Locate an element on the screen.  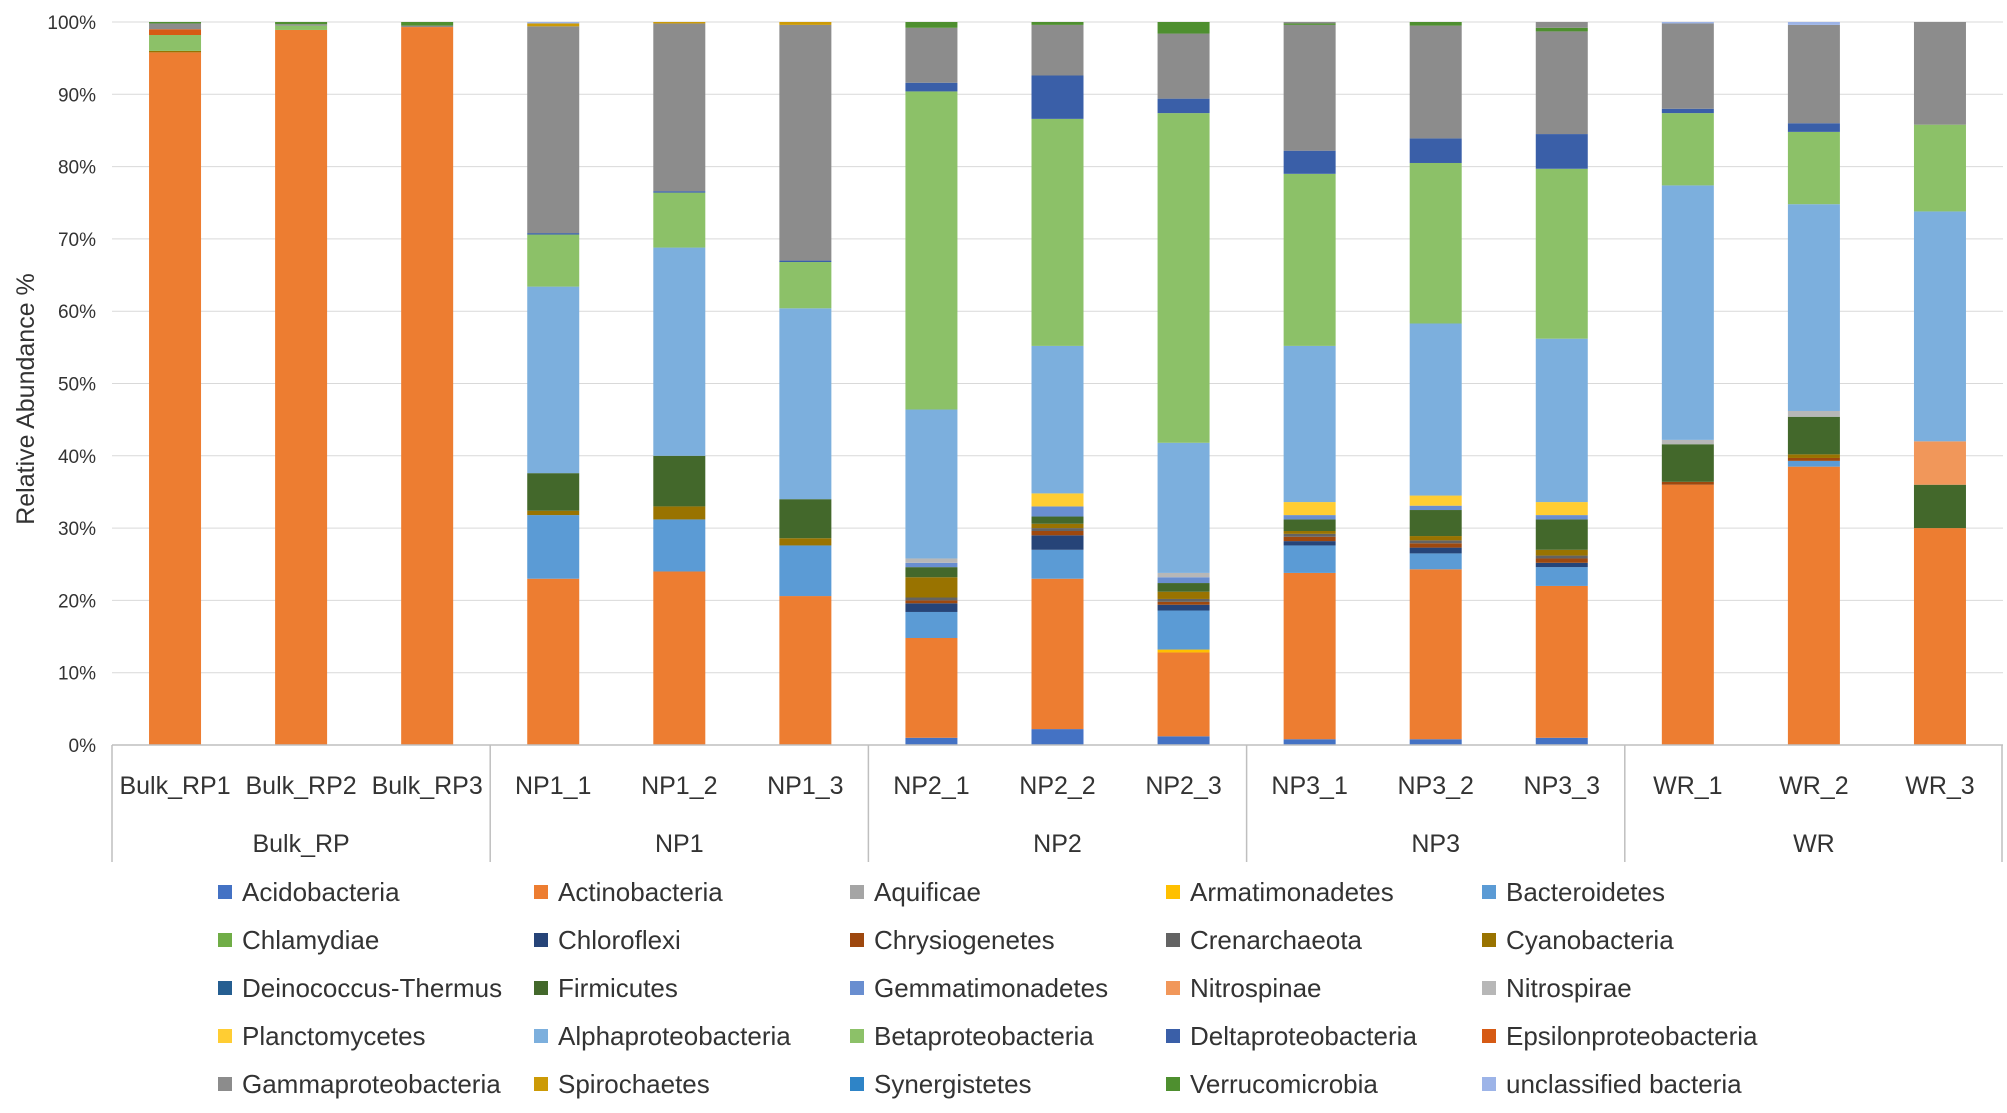
y-tick-label: 100% is located at coordinates (71, 23).